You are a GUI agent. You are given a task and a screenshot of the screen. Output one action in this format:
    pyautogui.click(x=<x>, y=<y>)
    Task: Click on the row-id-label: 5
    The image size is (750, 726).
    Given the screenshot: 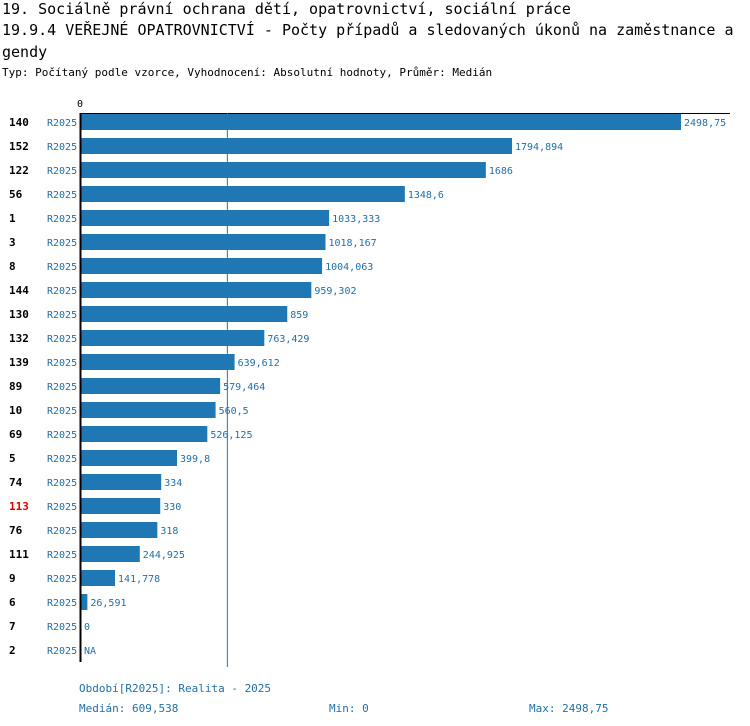 What is the action you would take?
    pyautogui.click(x=12, y=458)
    